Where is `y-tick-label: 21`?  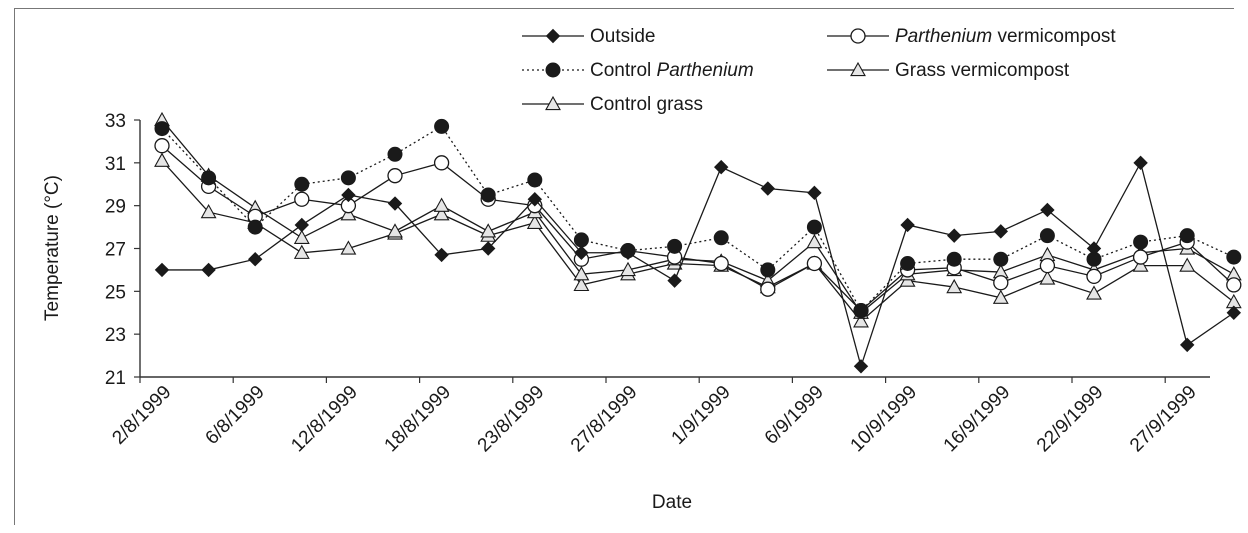 y-tick-label: 21 is located at coordinates (115, 378).